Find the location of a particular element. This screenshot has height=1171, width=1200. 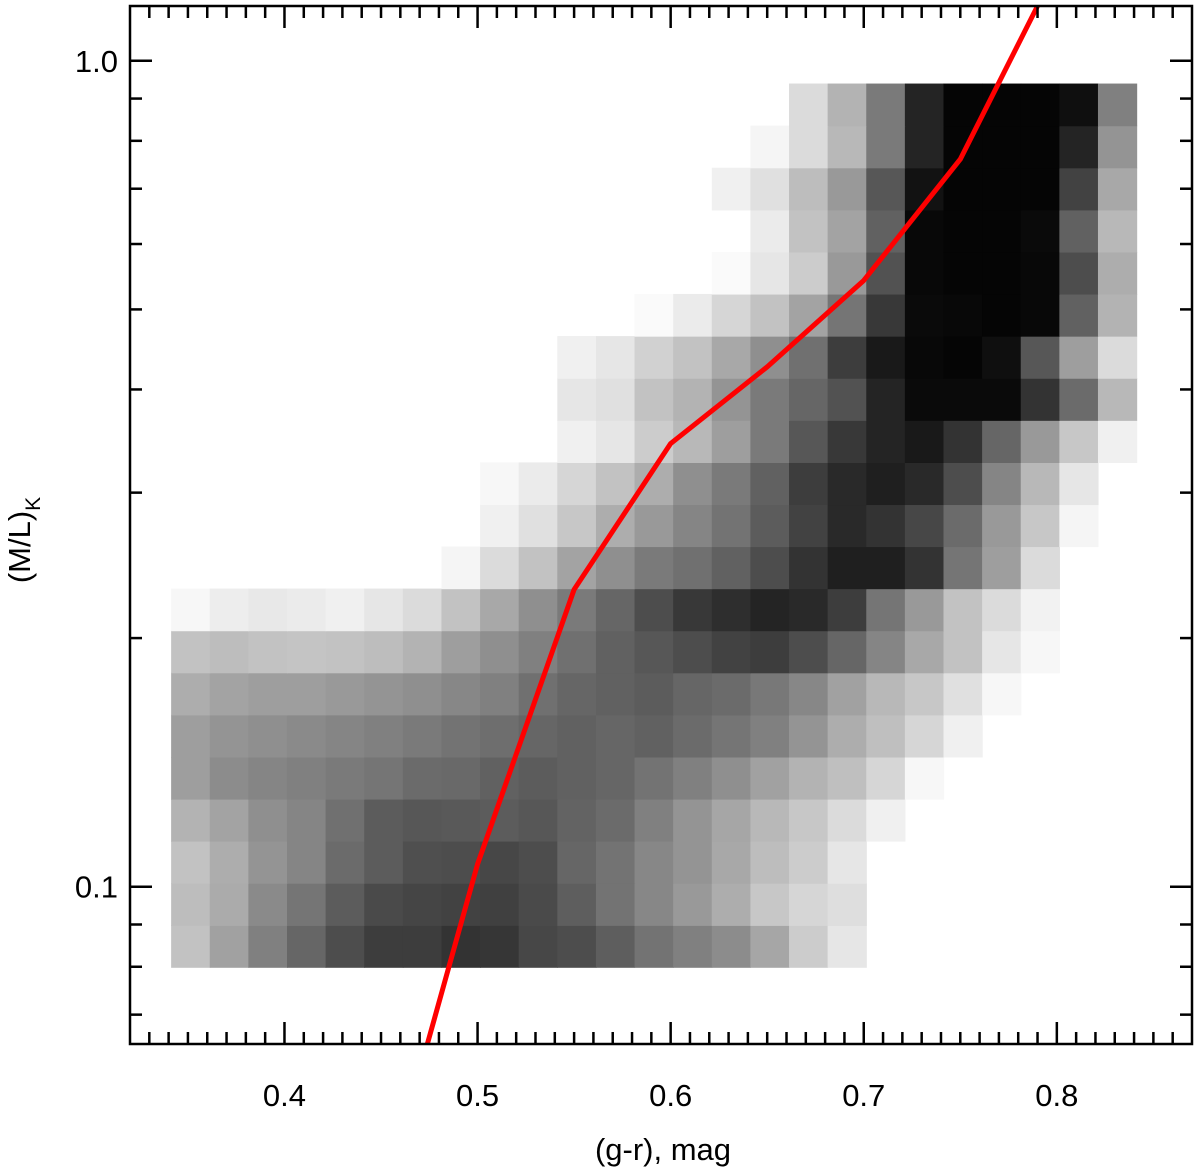

x-tick-label: 0.5 is located at coordinates (477, 1095).